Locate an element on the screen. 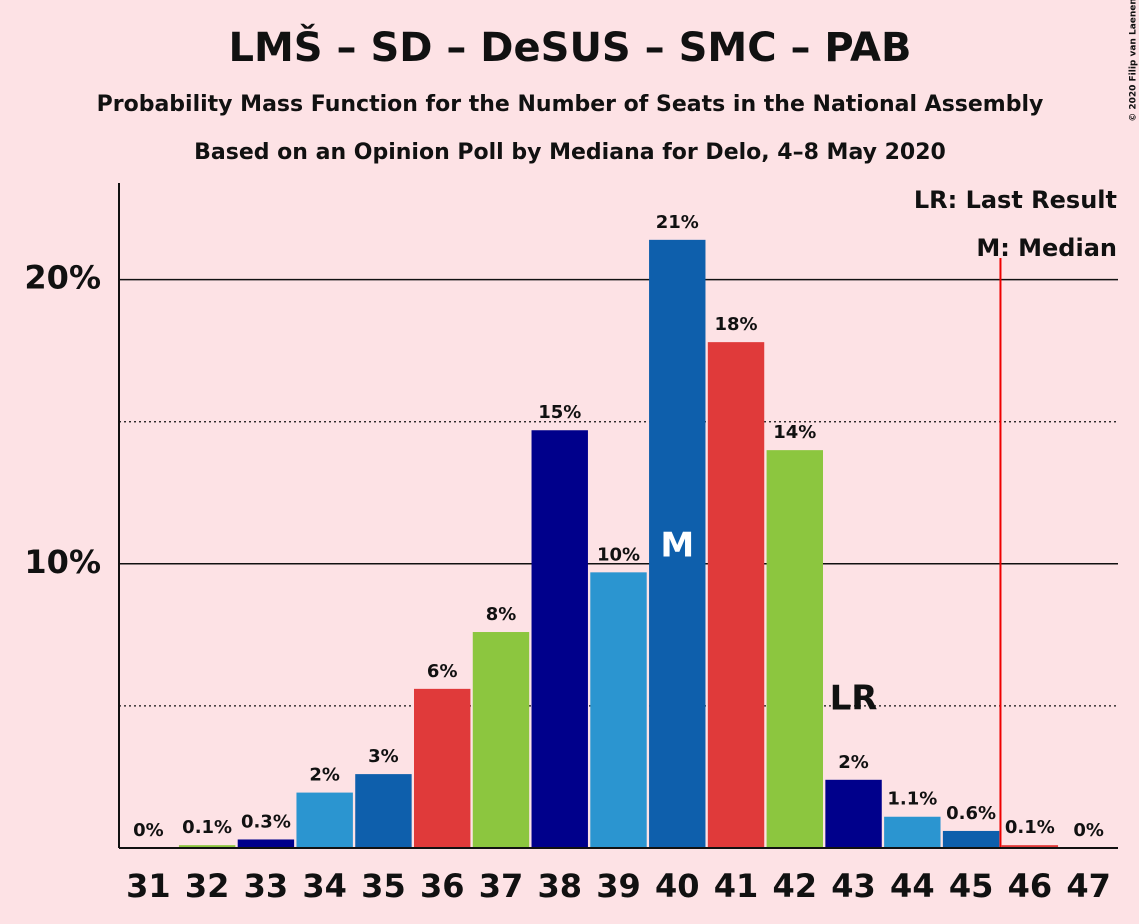 The width and height of the screenshot is (1139, 924). value-label: 21% is located at coordinates (677, 222).